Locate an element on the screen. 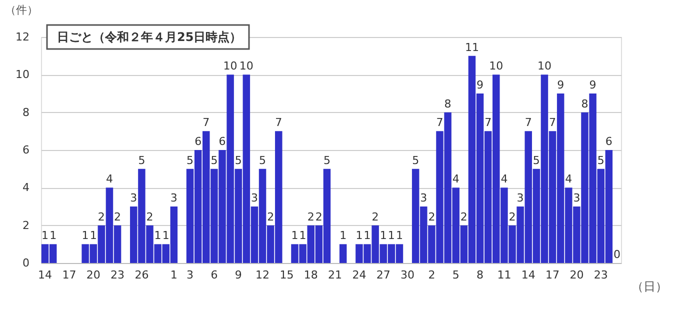 This screenshot has width=679, height=327. x-tick-label: 21 is located at coordinates (335, 275).